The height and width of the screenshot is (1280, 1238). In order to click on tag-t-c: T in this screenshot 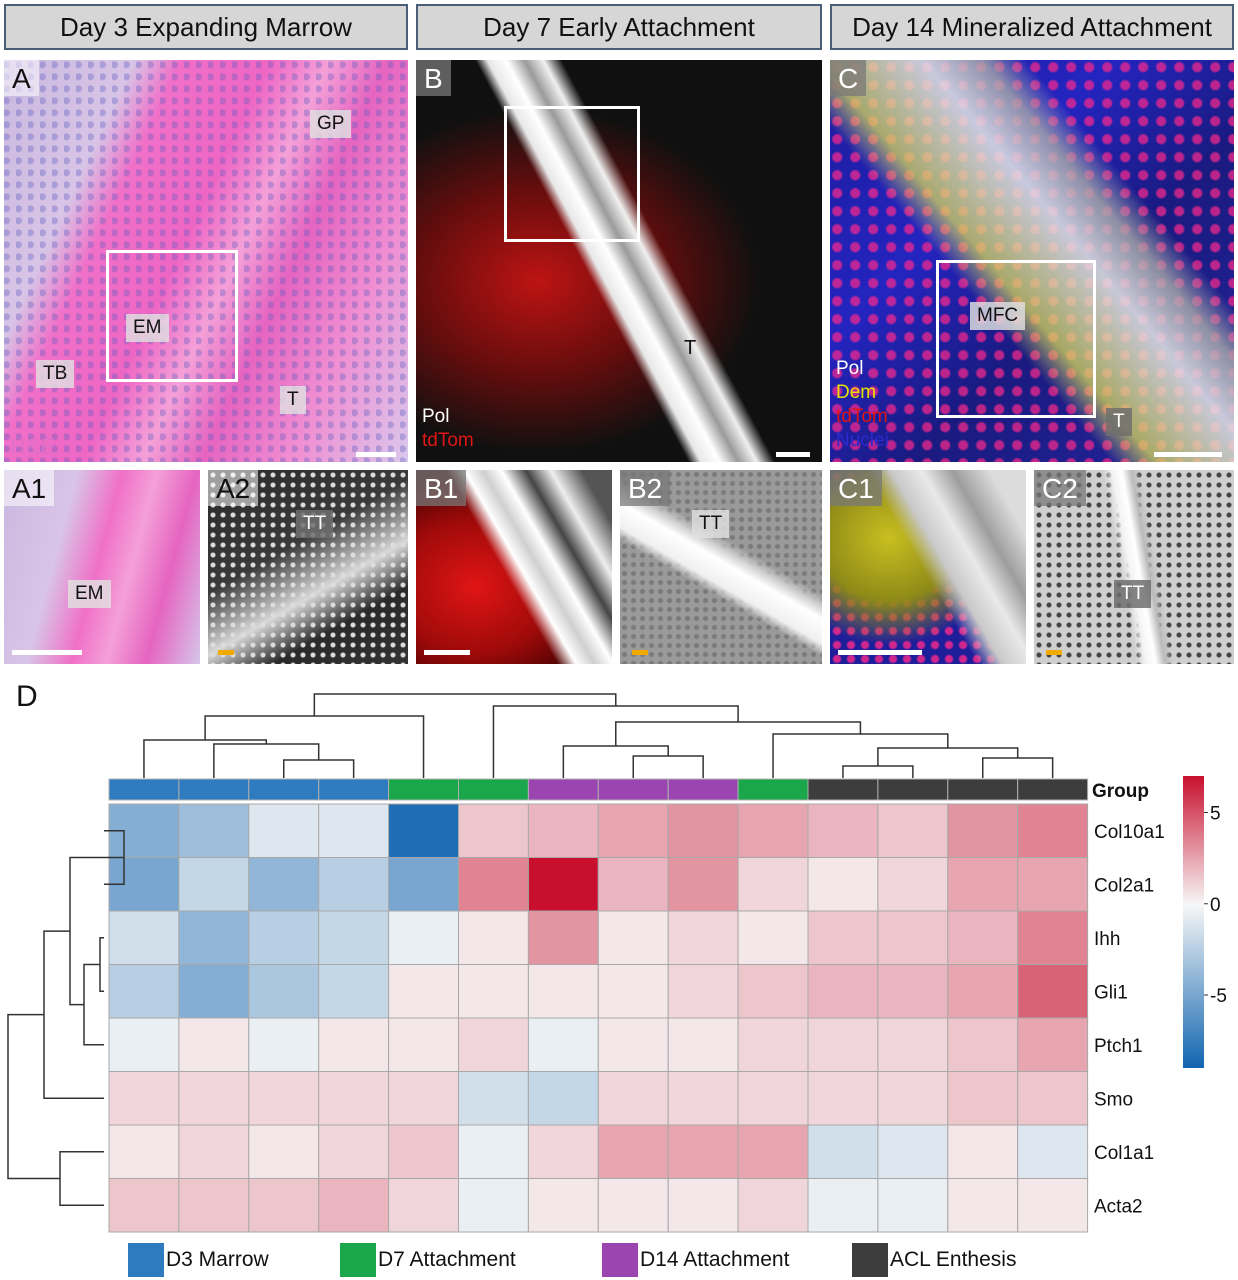, I will do `click(1119, 422)`.